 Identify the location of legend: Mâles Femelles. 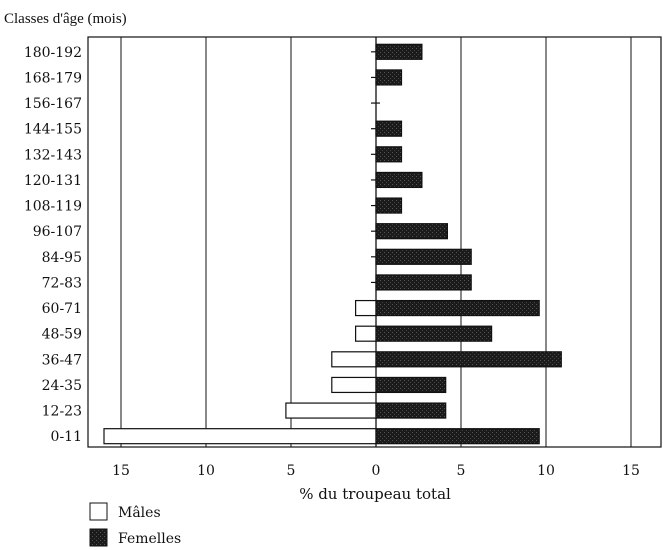
(135, 524).